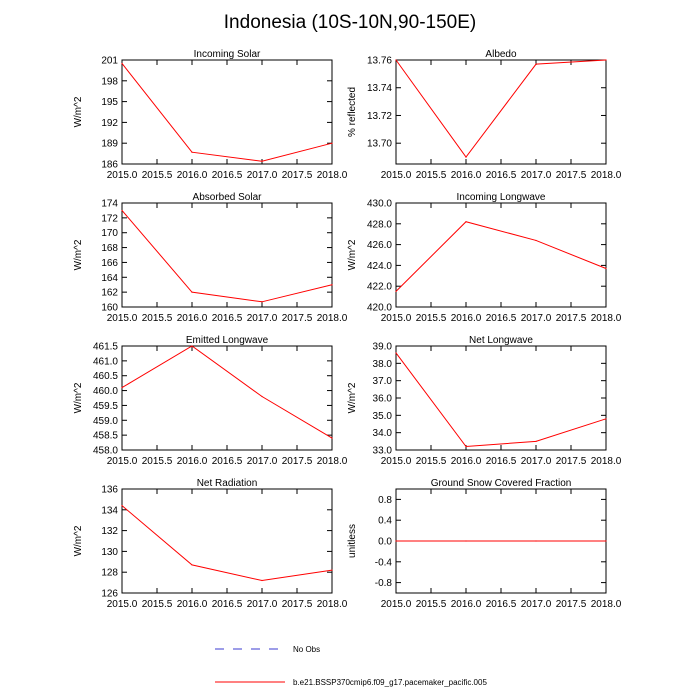 The width and height of the screenshot is (700, 700). What do you see at coordinates (109, 165) in the screenshot?
I see `y-tick-label: 186` at bounding box center [109, 165].